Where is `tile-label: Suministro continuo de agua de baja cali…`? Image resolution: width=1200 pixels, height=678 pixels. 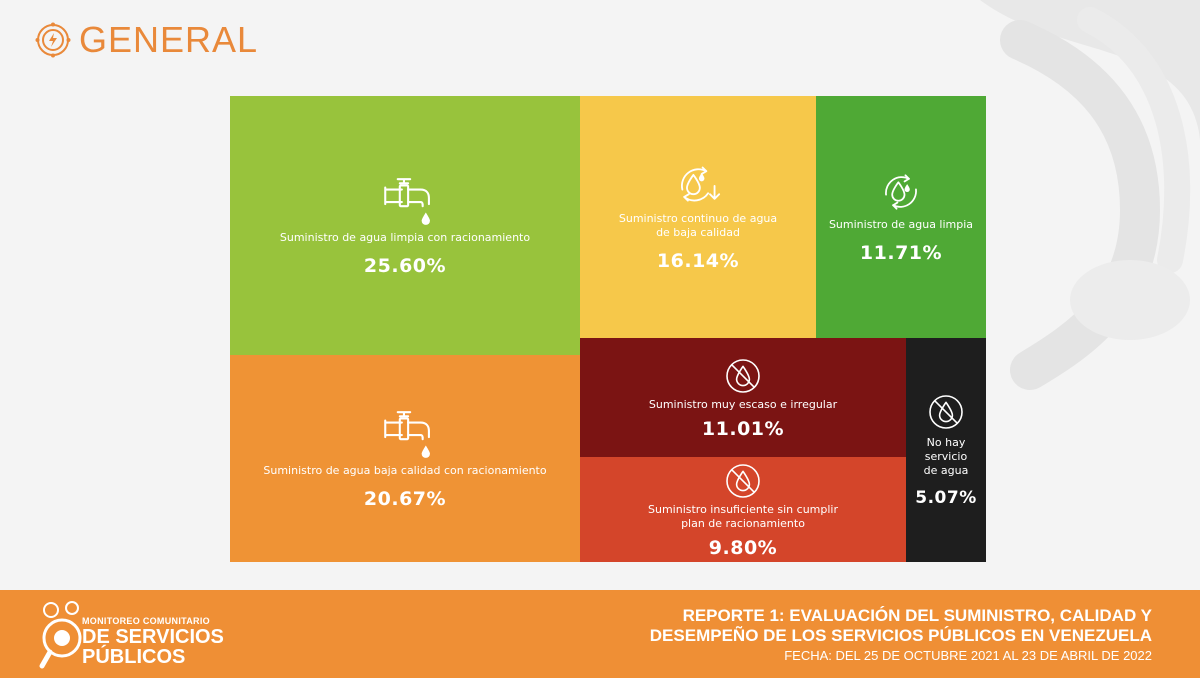 tile-label: Suministro continuo de agua de baja cali… is located at coordinates (698, 225).